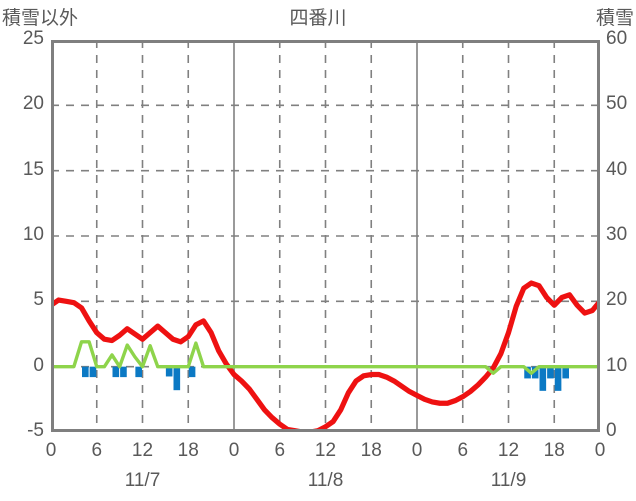 Image resolution: width=636 pixels, height=501 pixels. What do you see at coordinates (318, 18) in the screenshot?
I see `chart-title: 四番川` at bounding box center [318, 18].